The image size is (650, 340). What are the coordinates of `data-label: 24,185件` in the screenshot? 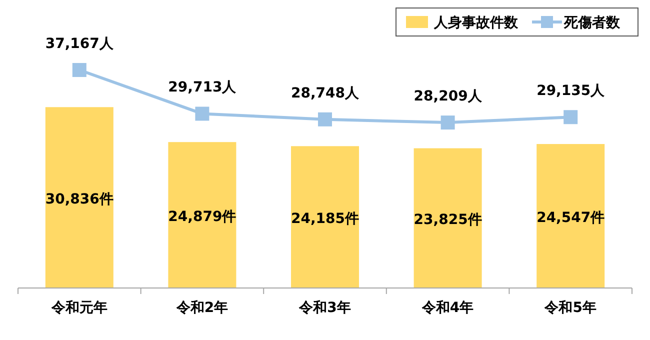 It's located at (325, 219).